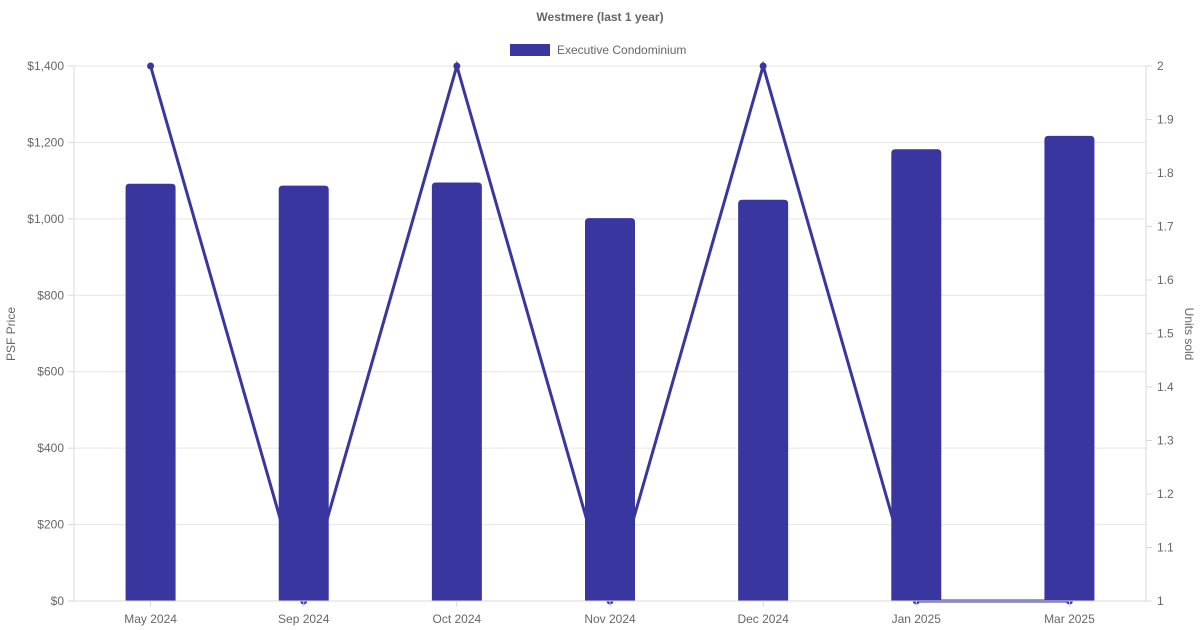 Image resolution: width=1200 pixels, height=630 pixels. Describe the element at coordinates (1165, 173) in the screenshot. I see `y-right-tick-label: 1.8` at that location.